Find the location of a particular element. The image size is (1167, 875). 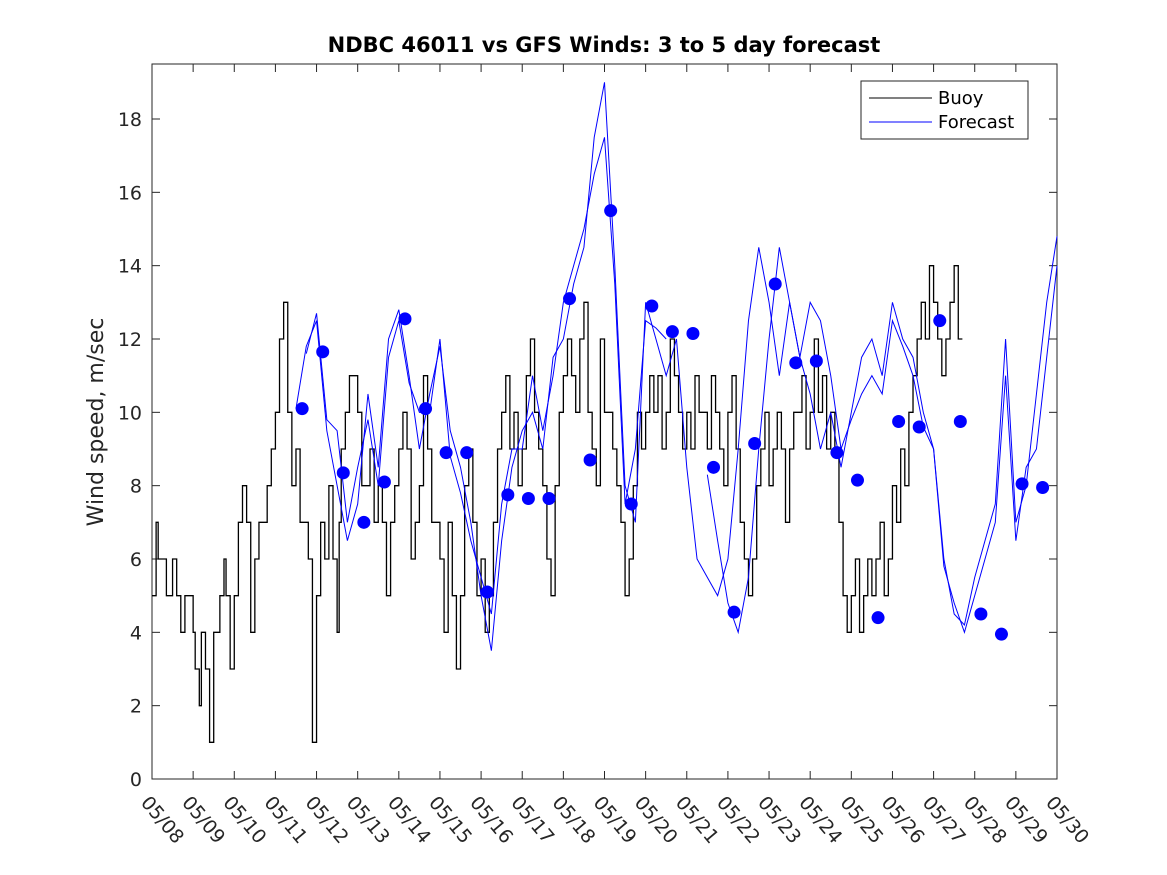

x-tick-label: 05/30 is located at coordinates (1067, 820).